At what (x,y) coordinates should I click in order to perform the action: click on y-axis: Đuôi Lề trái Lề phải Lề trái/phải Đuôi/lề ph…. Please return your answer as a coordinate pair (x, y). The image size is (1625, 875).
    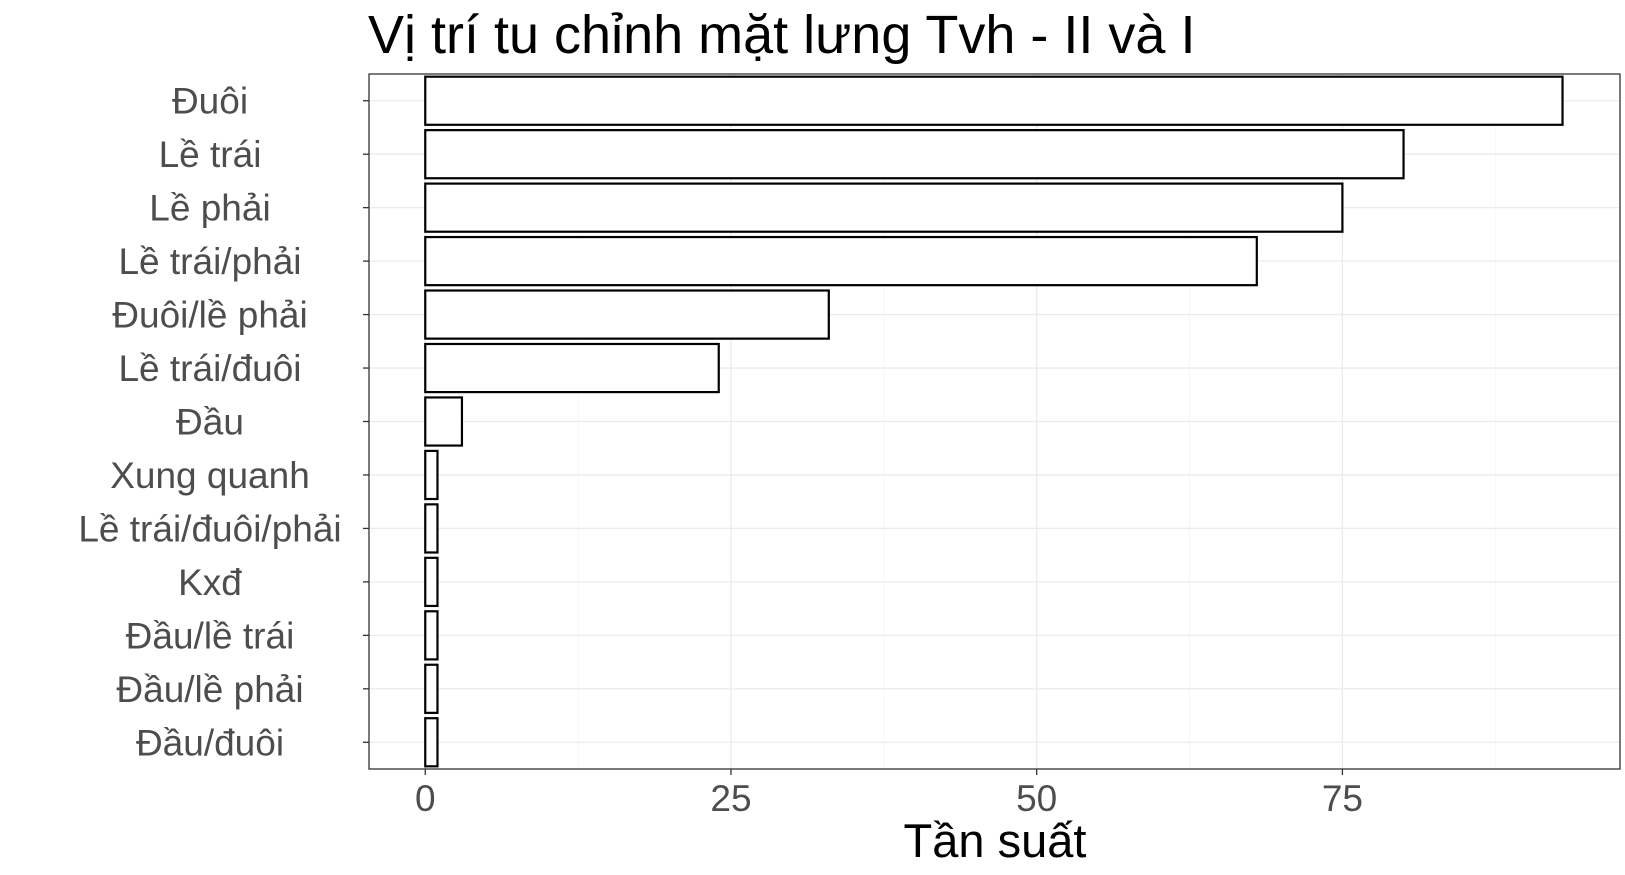
    Looking at the image, I should click on (223, 422).